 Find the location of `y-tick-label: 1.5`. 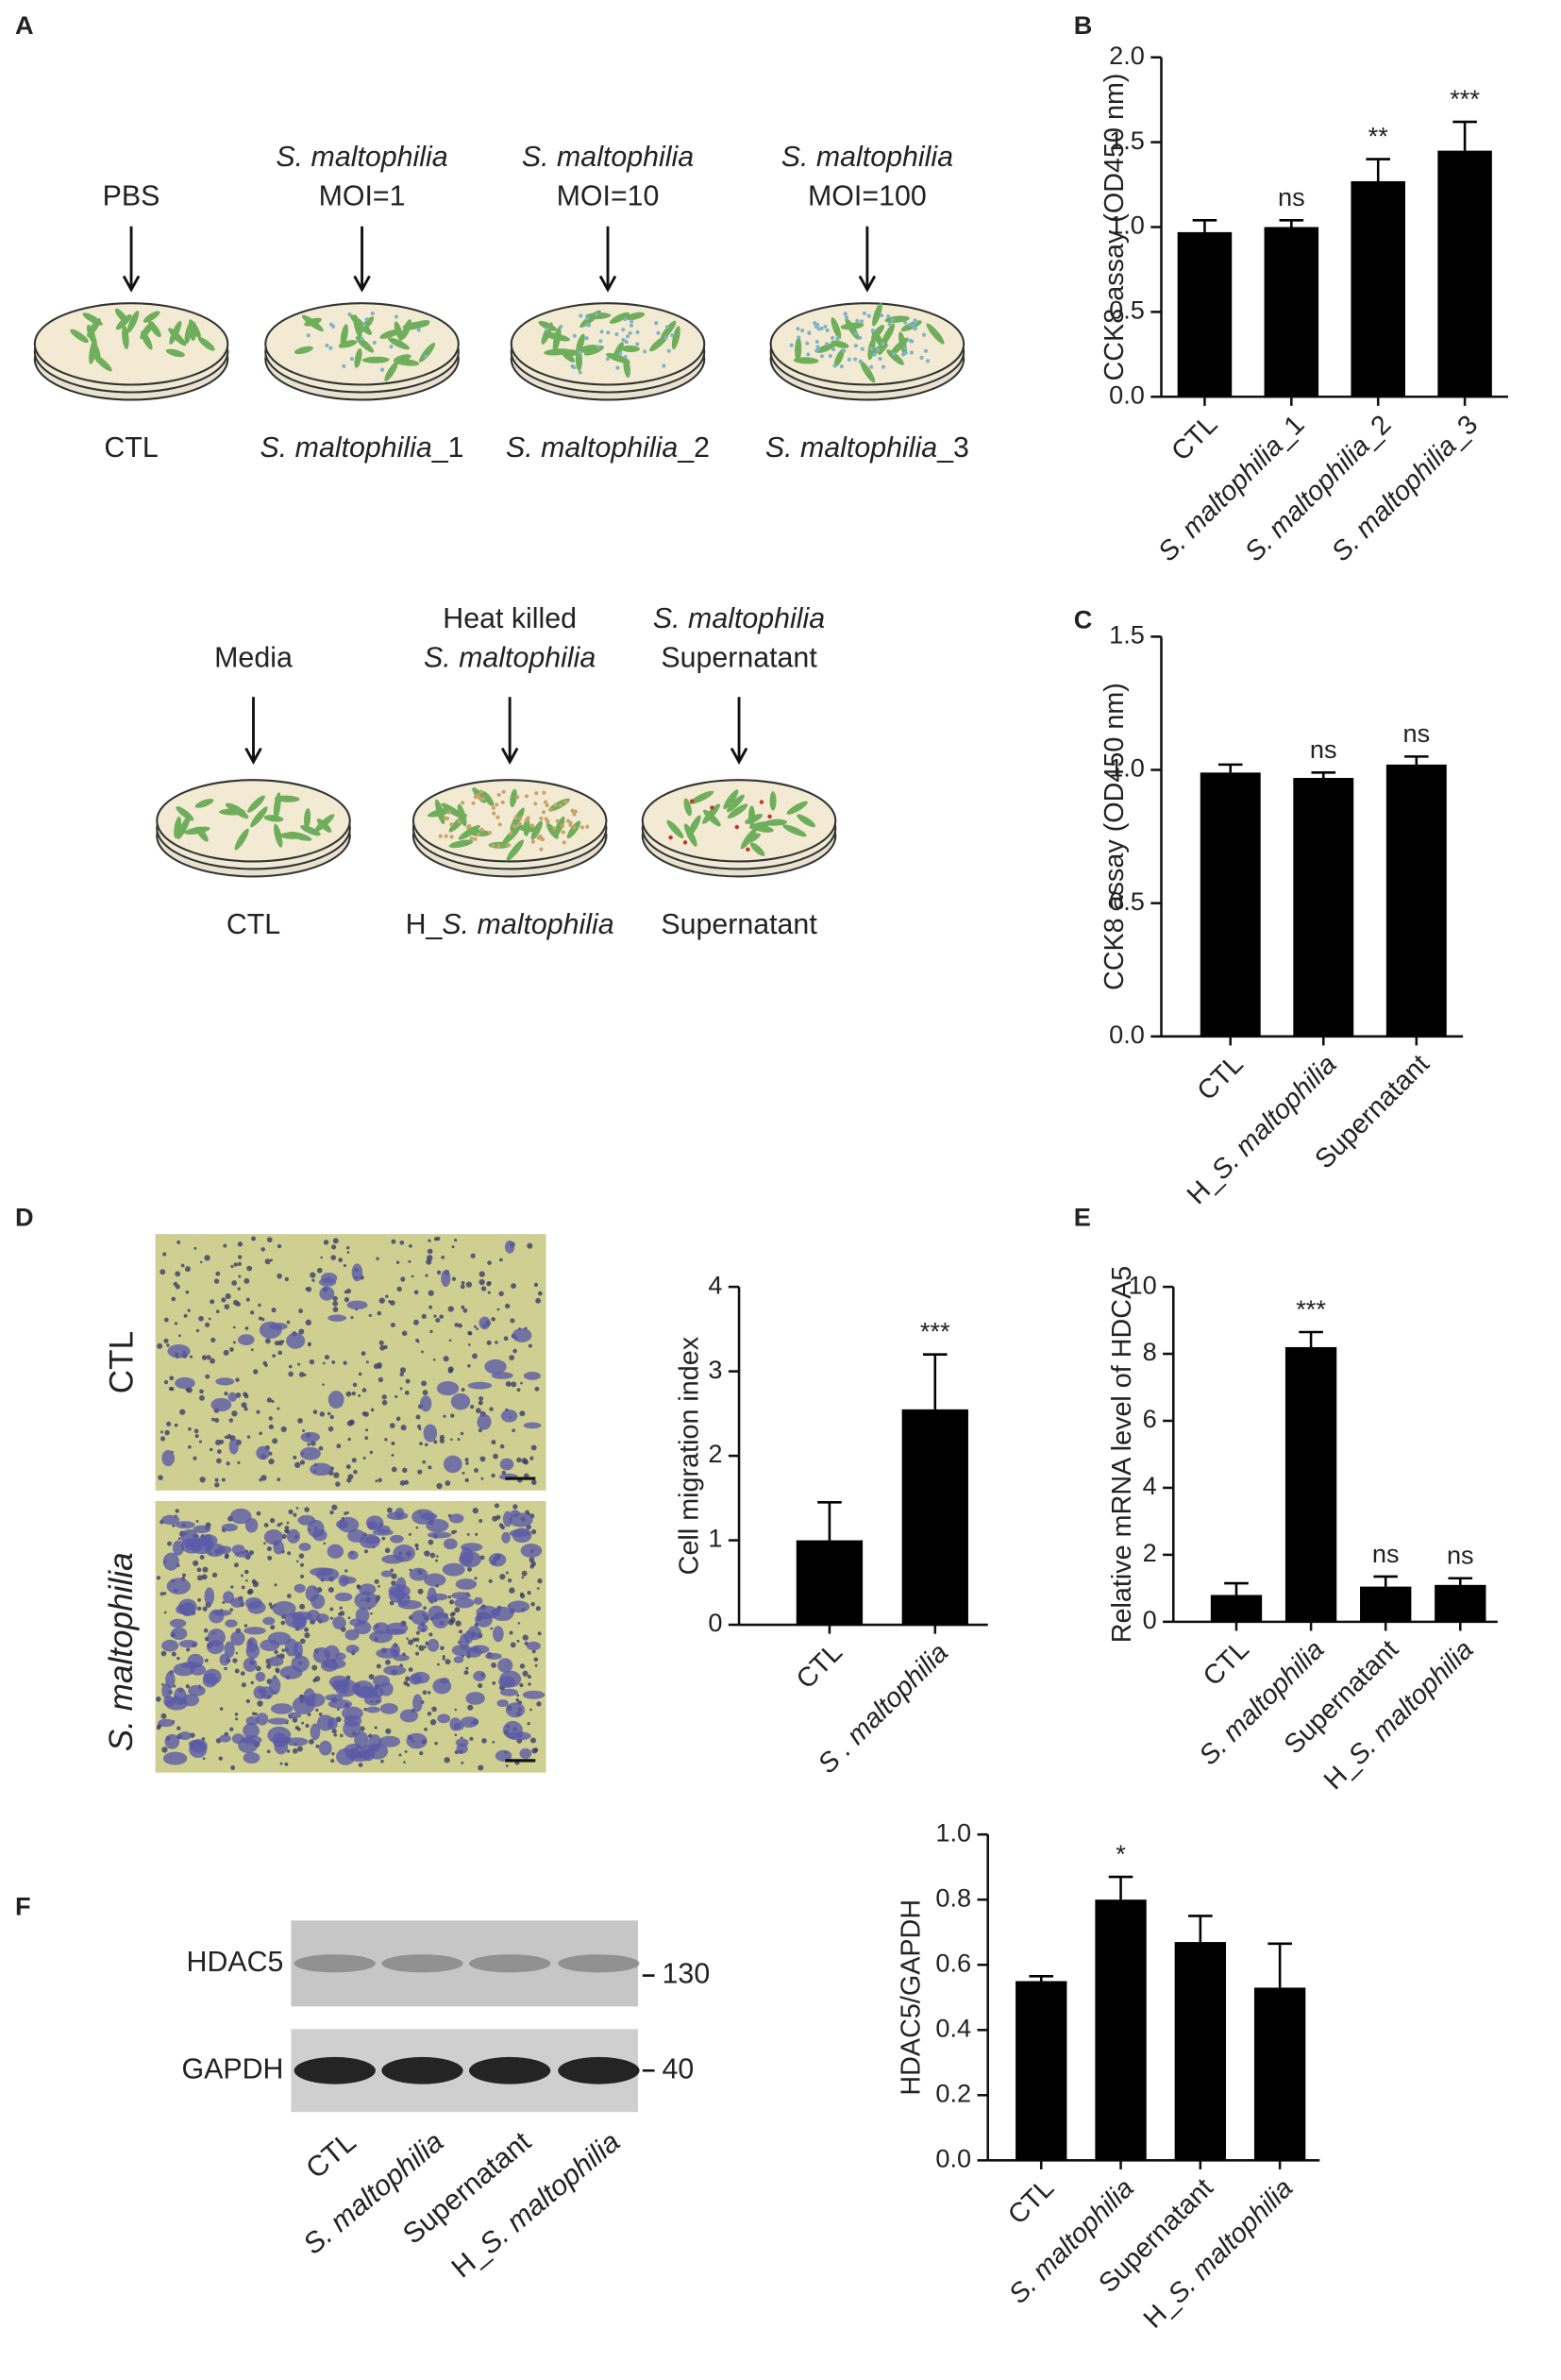

y-tick-label: 1.5 is located at coordinates (1127, 140).